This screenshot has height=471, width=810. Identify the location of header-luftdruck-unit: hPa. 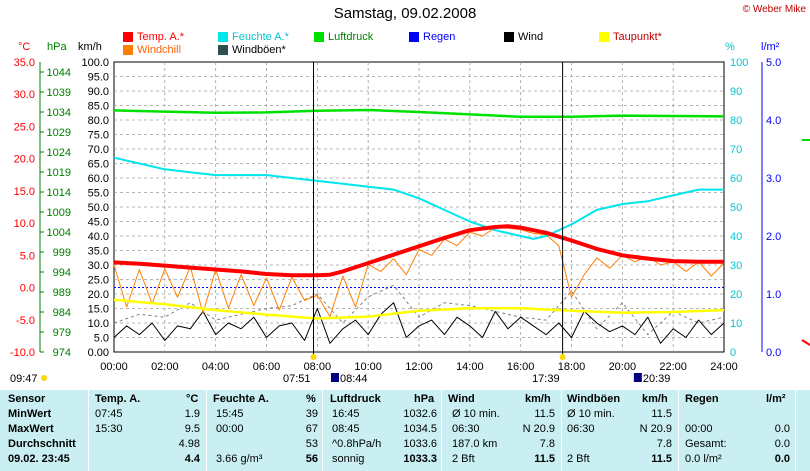
(424, 399).